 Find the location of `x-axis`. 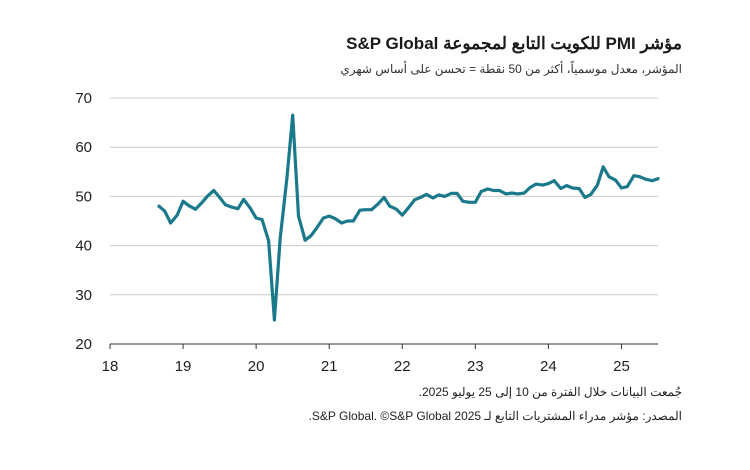

x-axis is located at coordinates (383, 346).